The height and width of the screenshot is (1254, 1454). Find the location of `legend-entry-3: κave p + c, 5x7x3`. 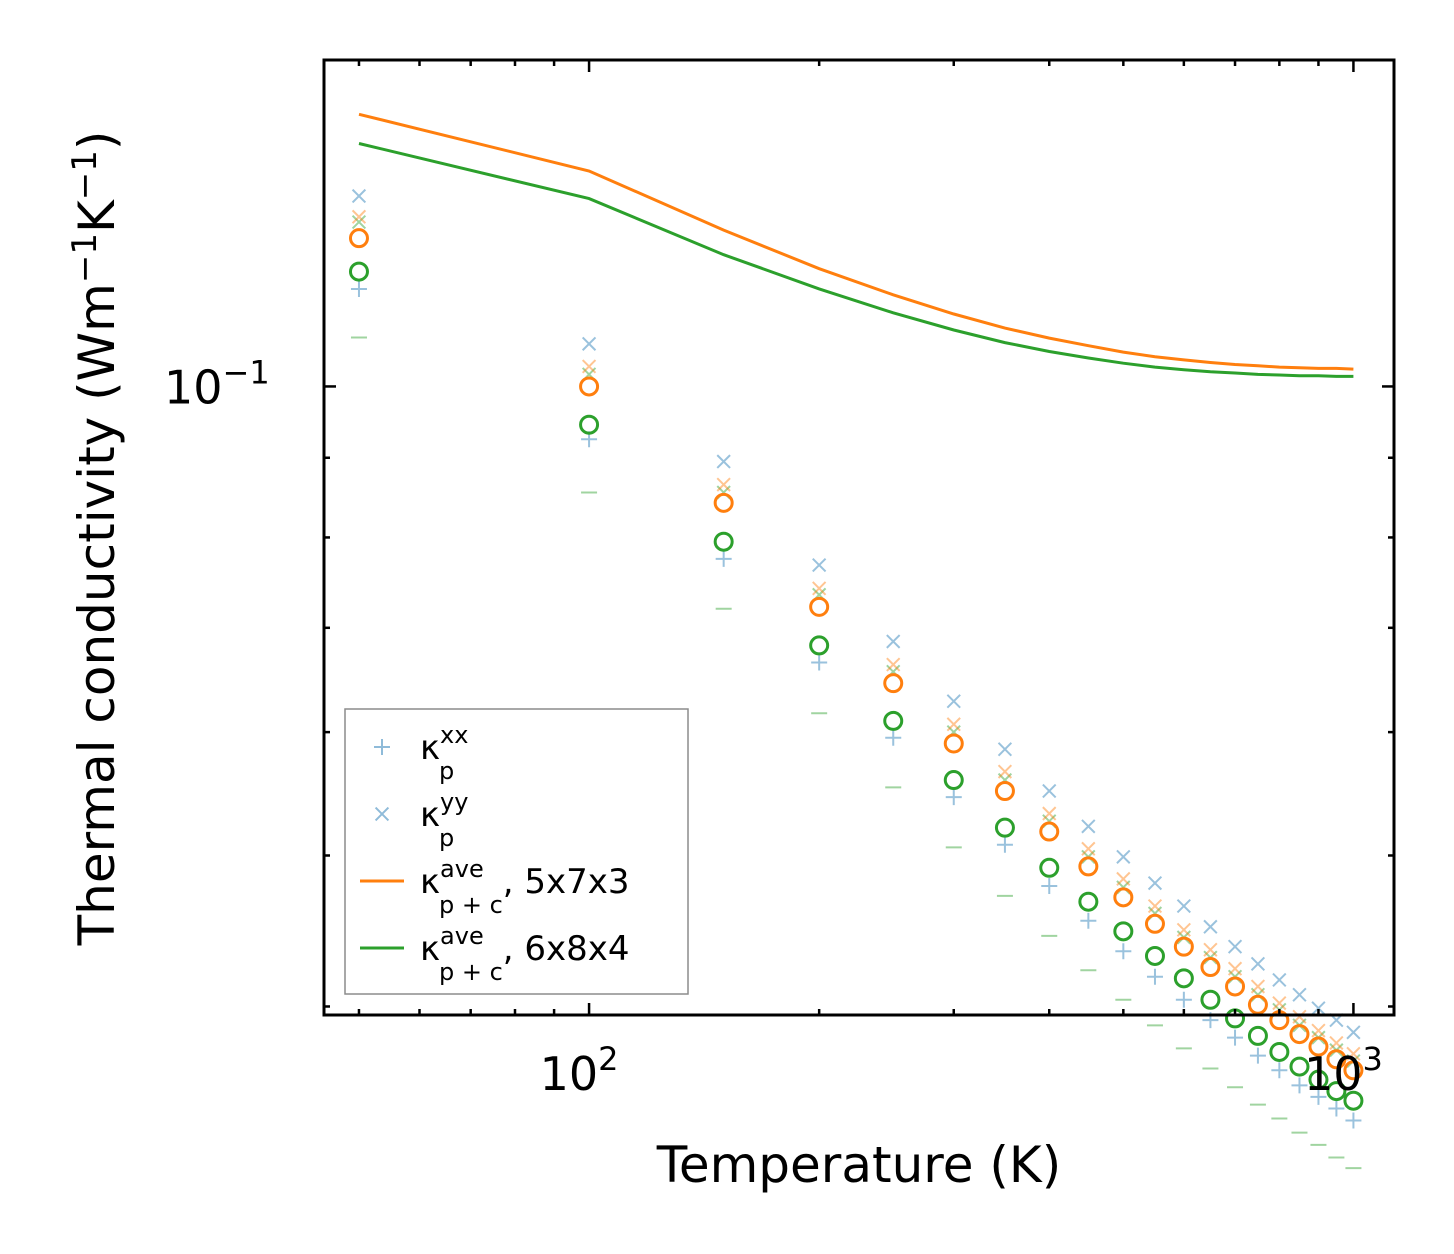

legend-entry-3: κave p + c, 5x7x3 is located at coordinates (495, 887).